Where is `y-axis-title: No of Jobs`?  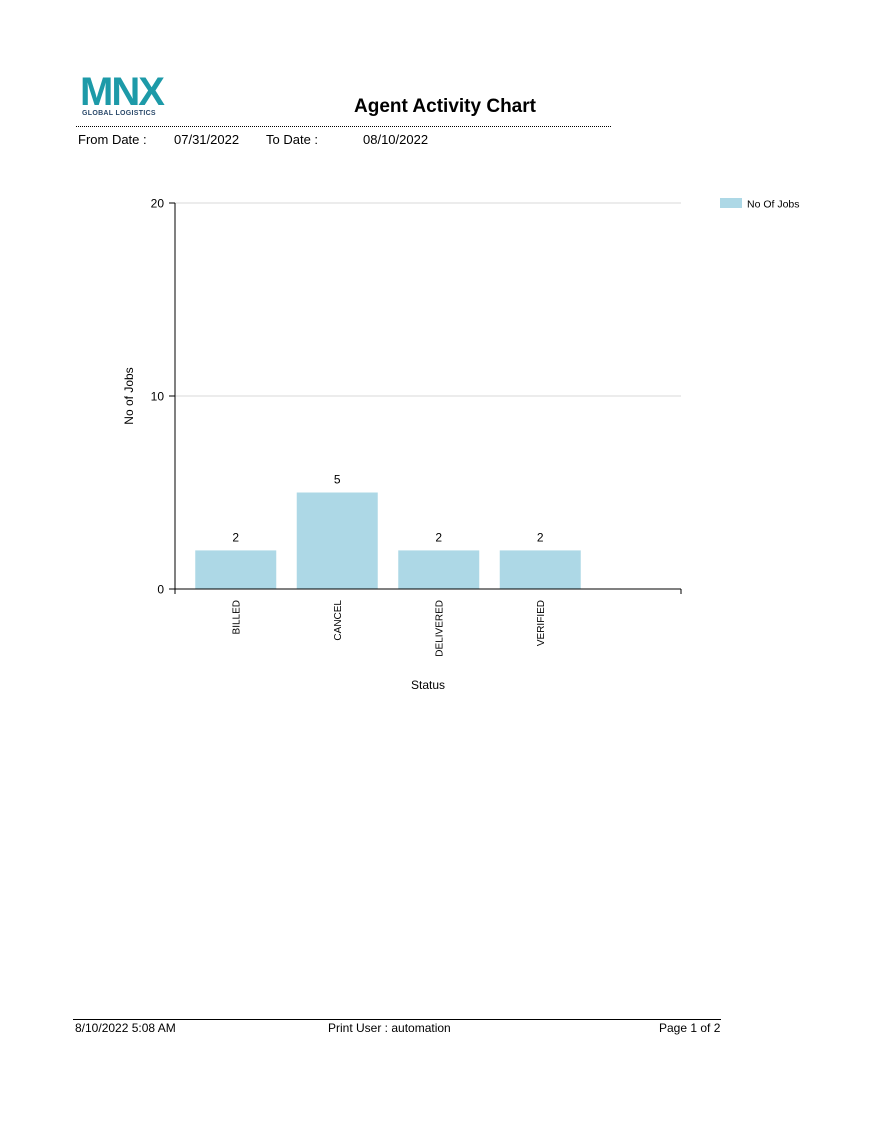 y-axis-title: No of Jobs is located at coordinates (129, 395).